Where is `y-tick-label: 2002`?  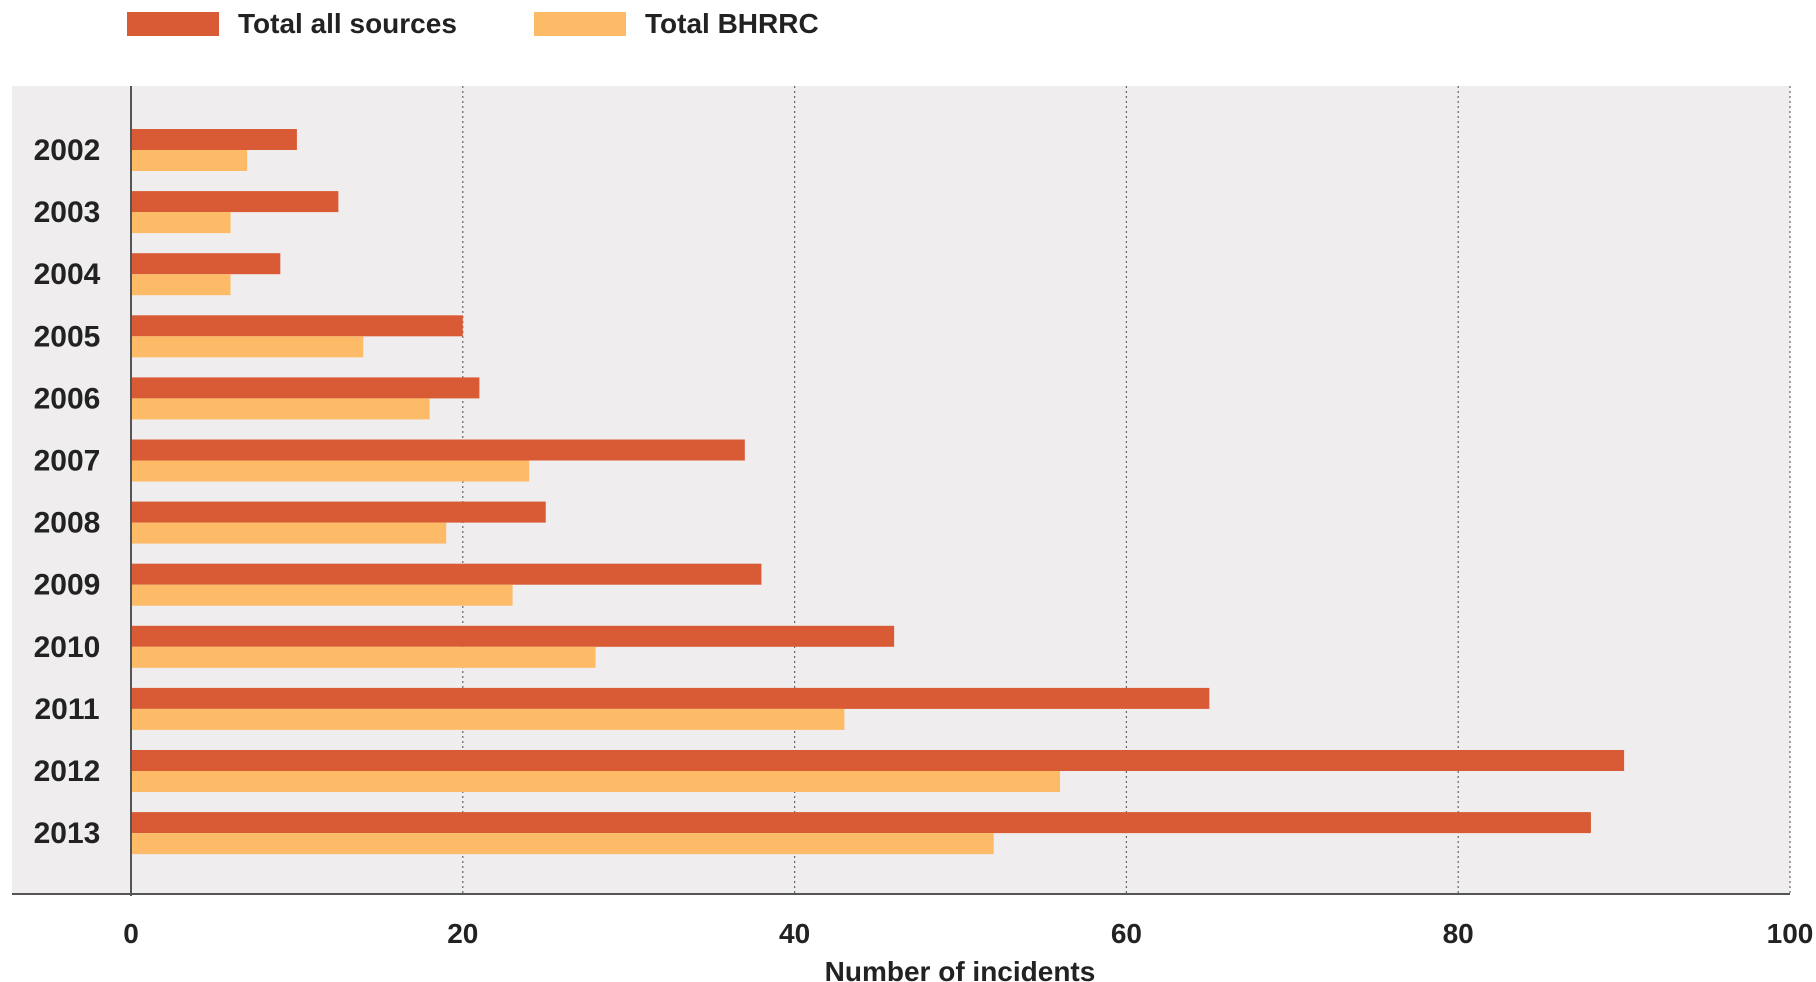 y-tick-label: 2002 is located at coordinates (67, 150).